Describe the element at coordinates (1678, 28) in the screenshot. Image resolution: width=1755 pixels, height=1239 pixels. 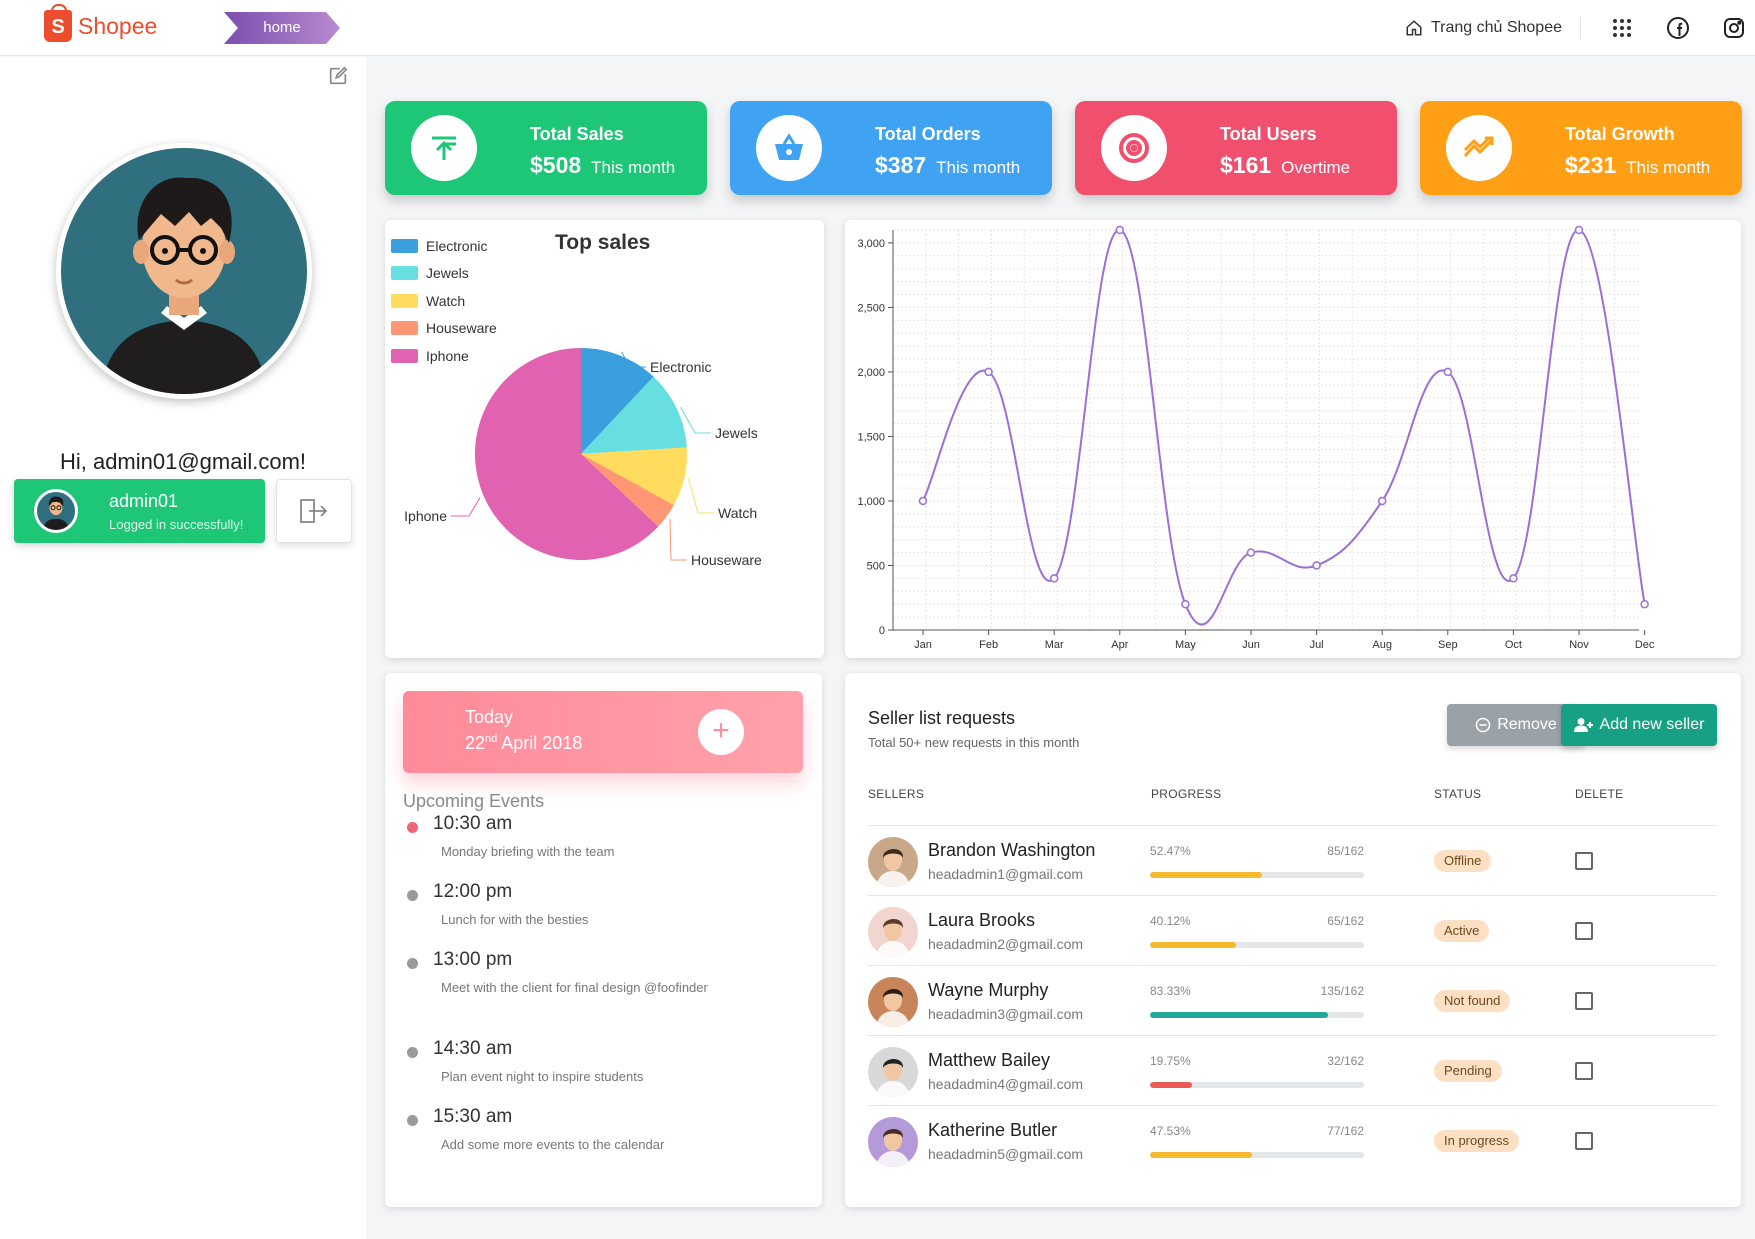
I see `facebook-icon` at that location.